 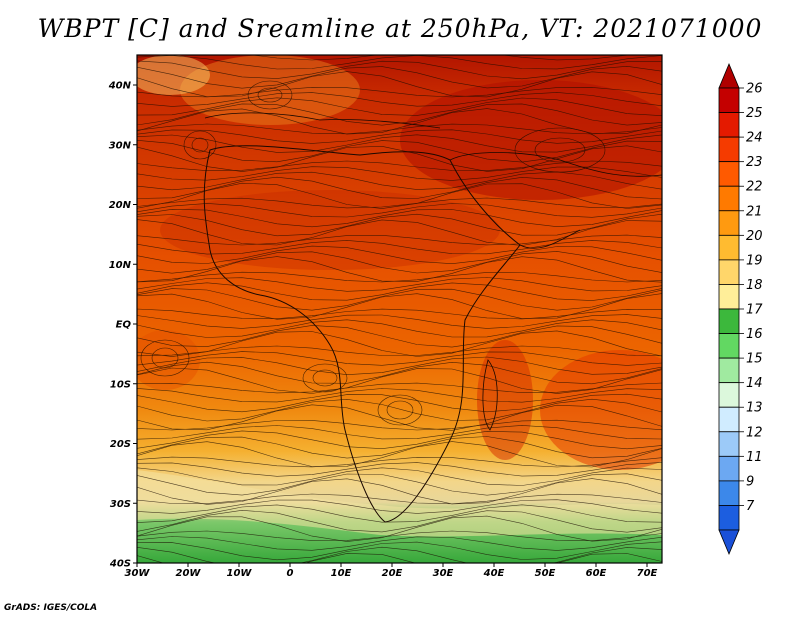 I want to click on latitude-axis: 40N 30N 20N 10N EQ 10S 20S 30S 40S, so click(x=122, y=325).